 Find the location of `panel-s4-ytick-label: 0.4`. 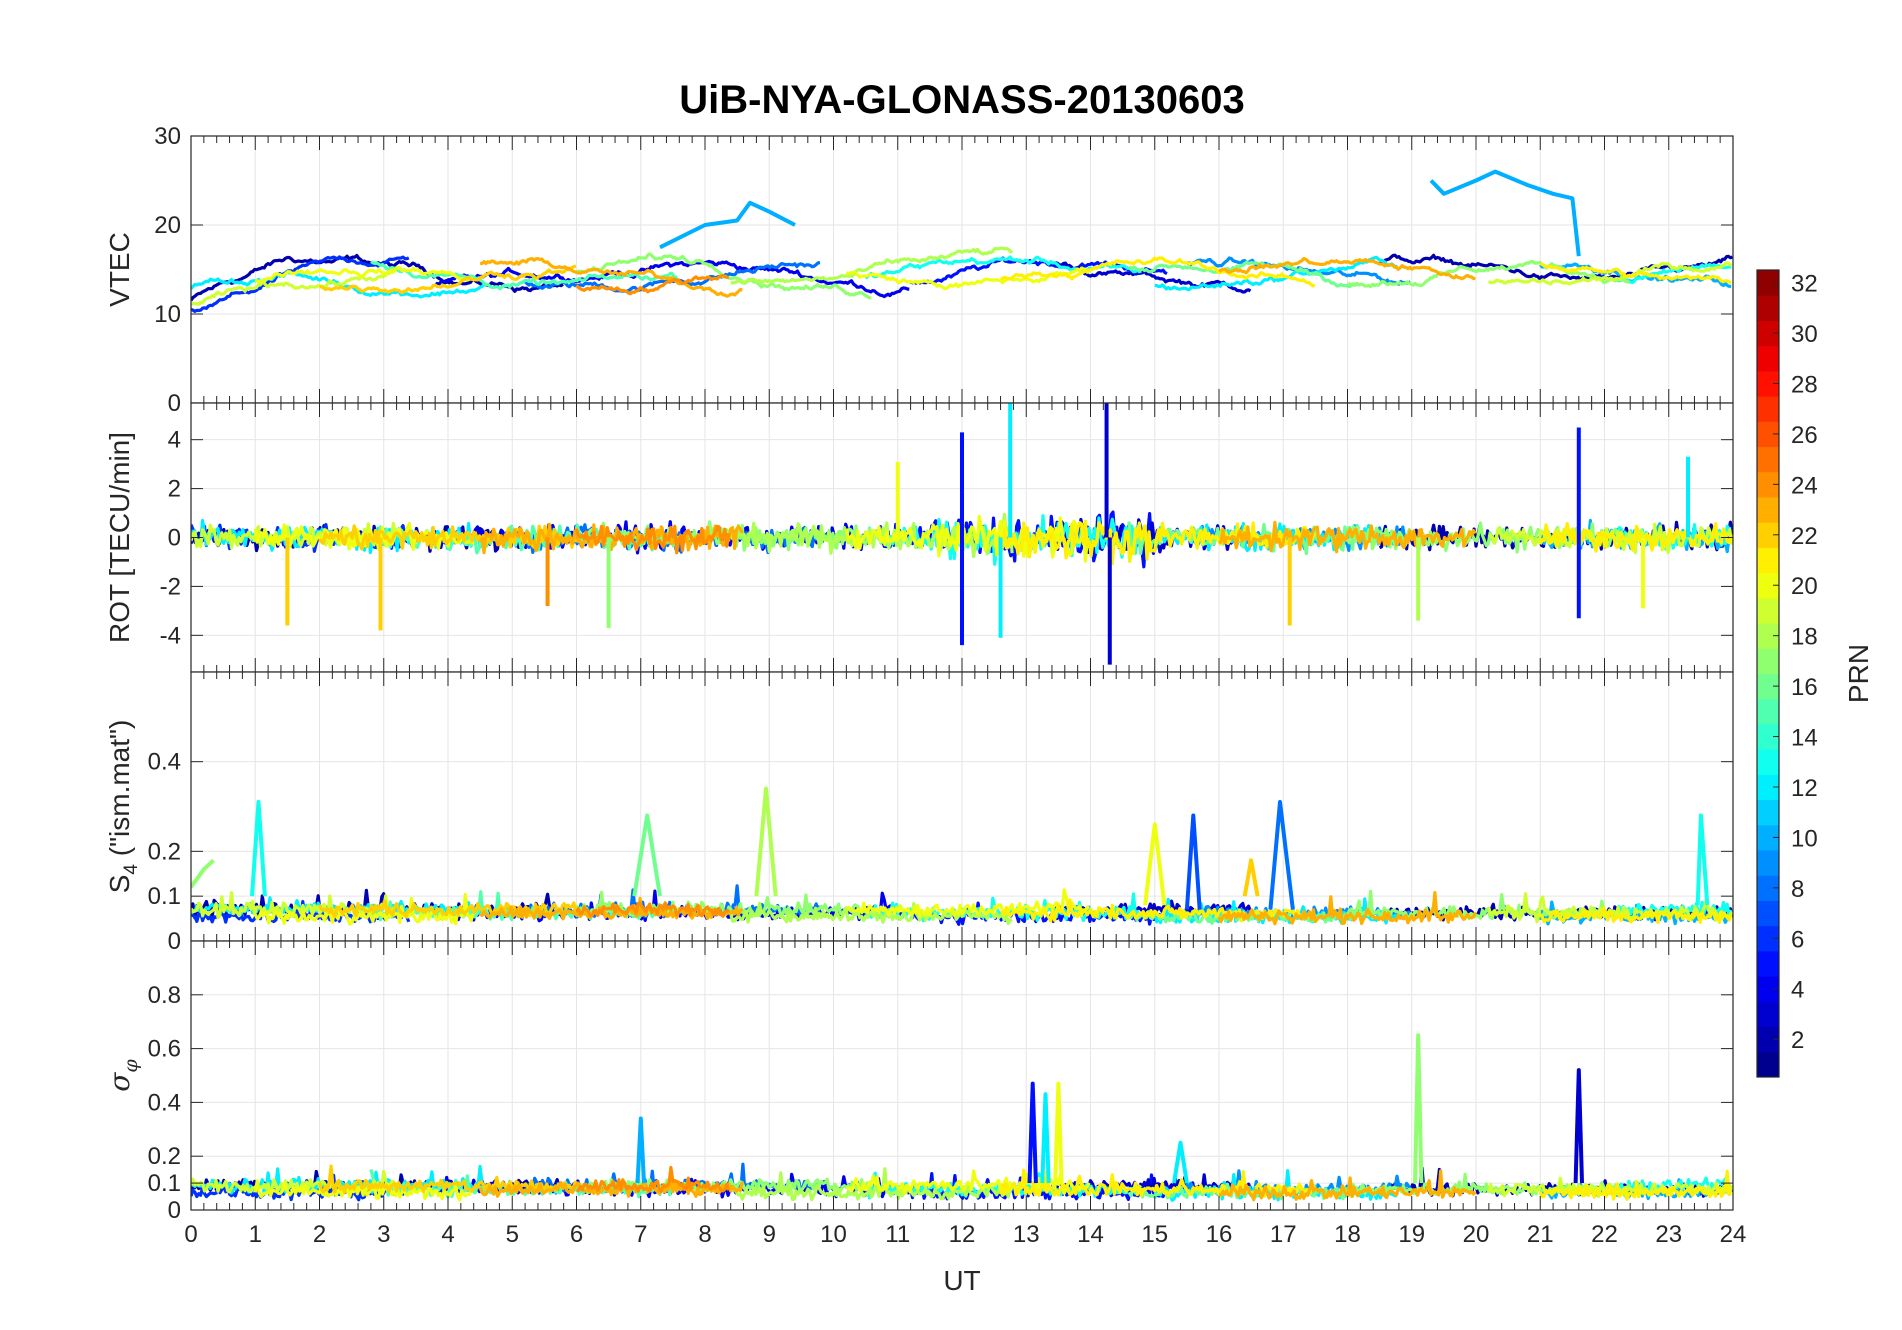

panel-s4-ytick-label: 0.4 is located at coordinates (164, 762).